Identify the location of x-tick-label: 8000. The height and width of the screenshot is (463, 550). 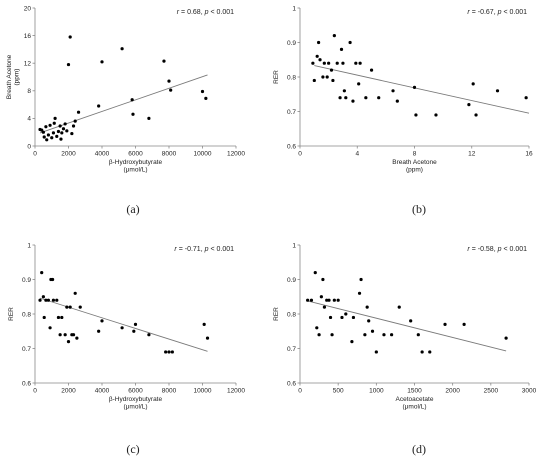
(169, 154).